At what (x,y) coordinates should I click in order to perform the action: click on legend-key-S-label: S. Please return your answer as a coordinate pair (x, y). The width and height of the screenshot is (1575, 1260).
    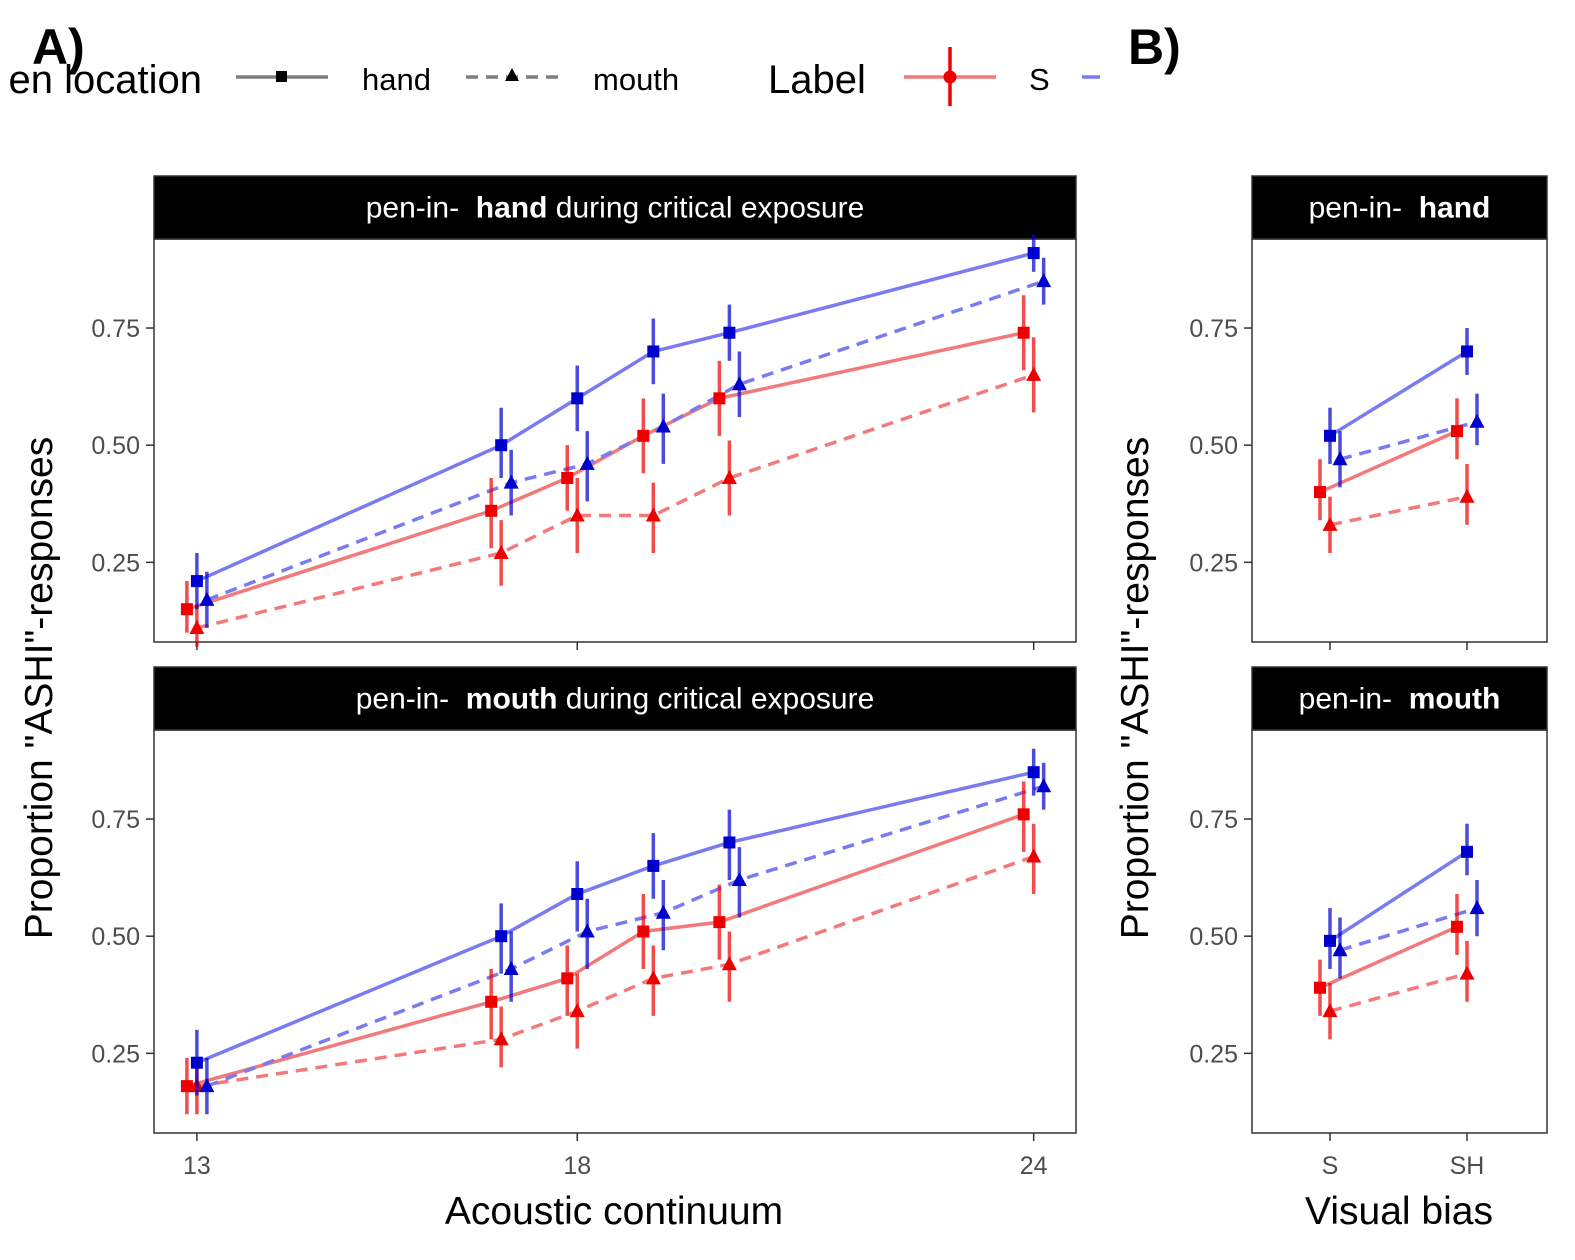
    Looking at the image, I should click on (1039, 79).